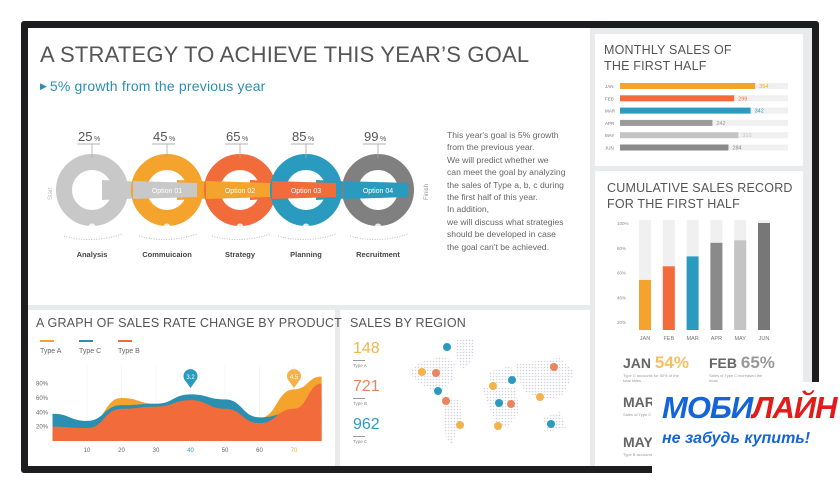  What do you see at coordinates (306, 227) in the screenshot?
I see `calendar-icon` at bounding box center [306, 227].